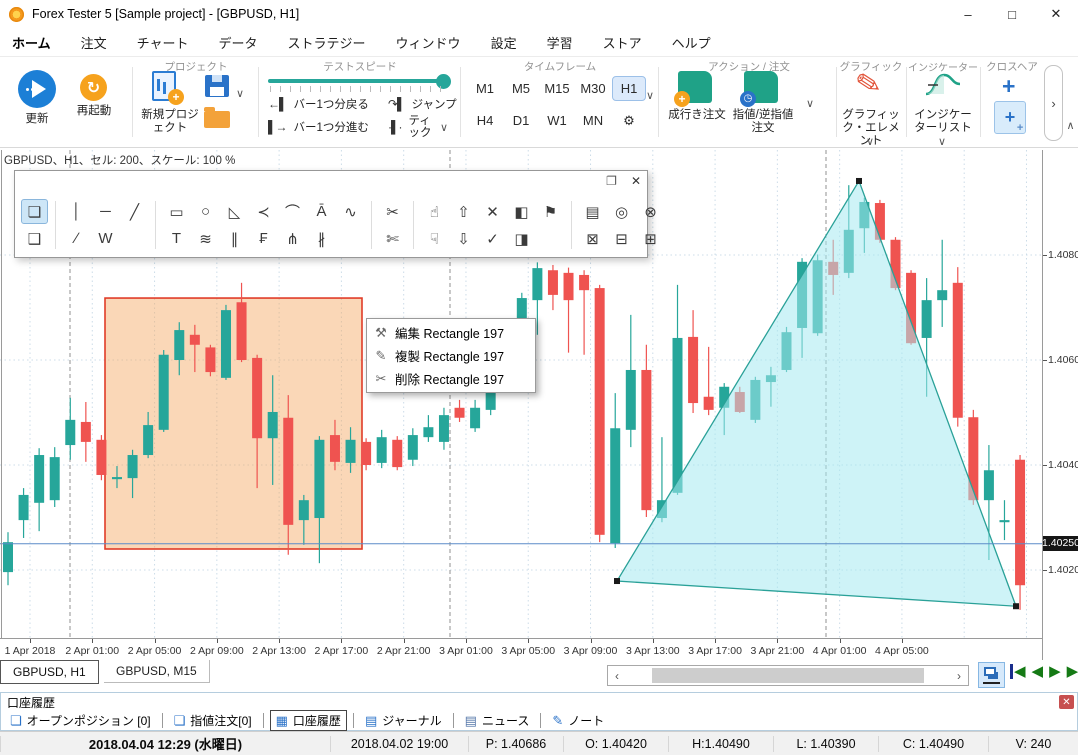  I want to click on jump-button: ↷▌ ジャンプ, so click(422, 104).